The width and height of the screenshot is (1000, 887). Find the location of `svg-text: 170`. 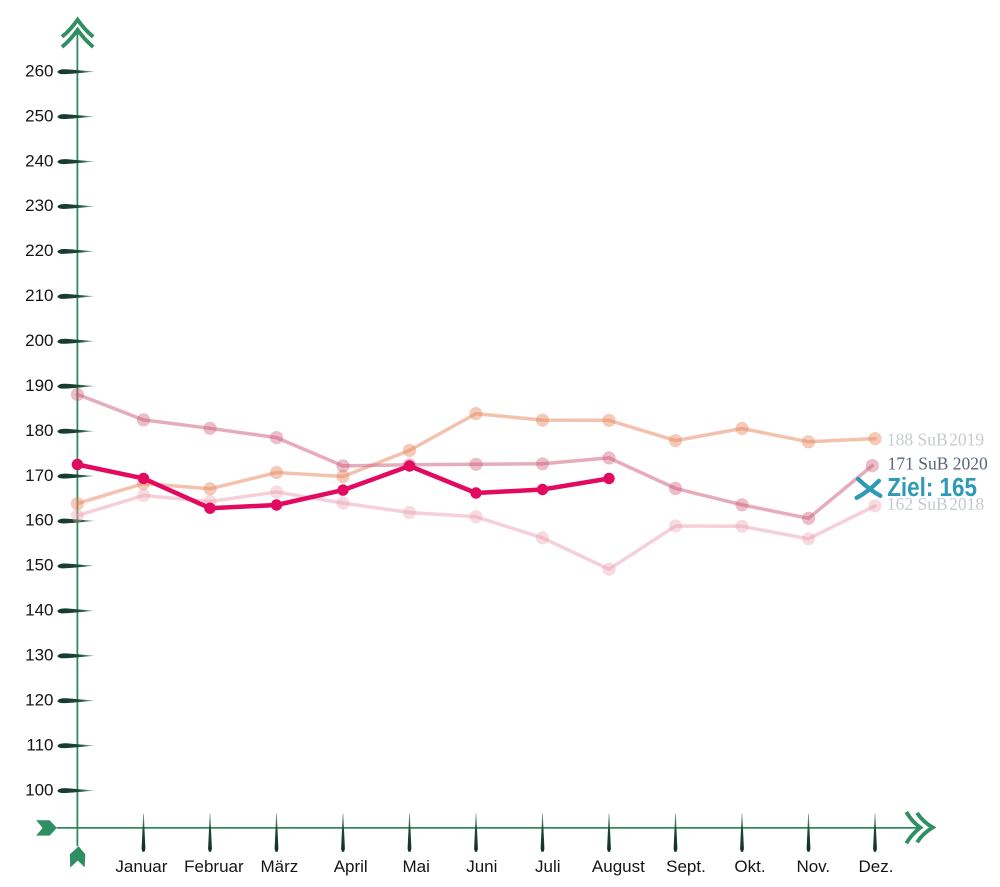

svg-text: 170 is located at coordinates (39, 475).